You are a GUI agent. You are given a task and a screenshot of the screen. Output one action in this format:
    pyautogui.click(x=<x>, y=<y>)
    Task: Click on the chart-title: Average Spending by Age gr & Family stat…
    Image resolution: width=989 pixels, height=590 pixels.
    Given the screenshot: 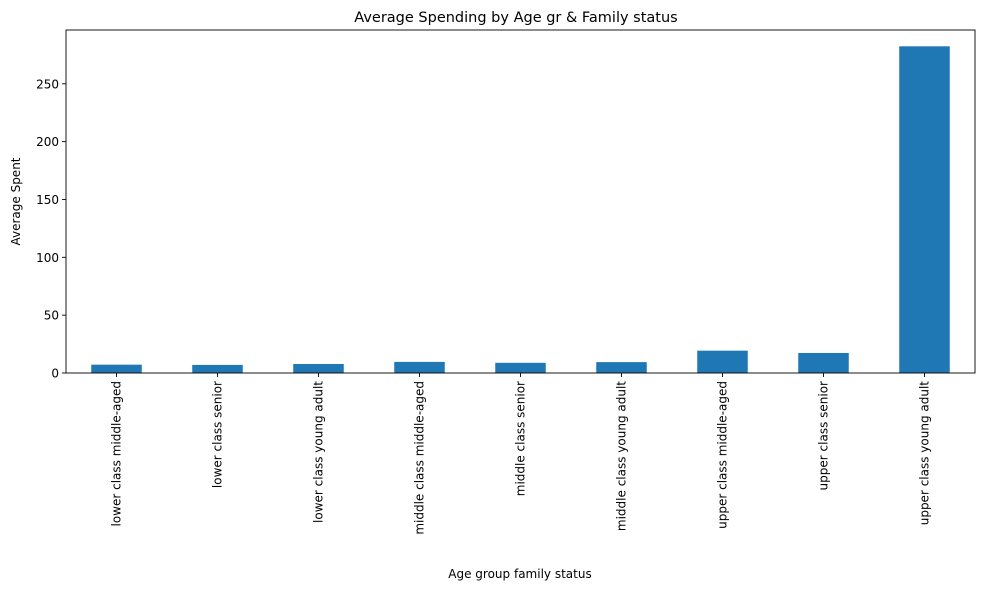 What is the action you would take?
    pyautogui.click(x=515, y=18)
    